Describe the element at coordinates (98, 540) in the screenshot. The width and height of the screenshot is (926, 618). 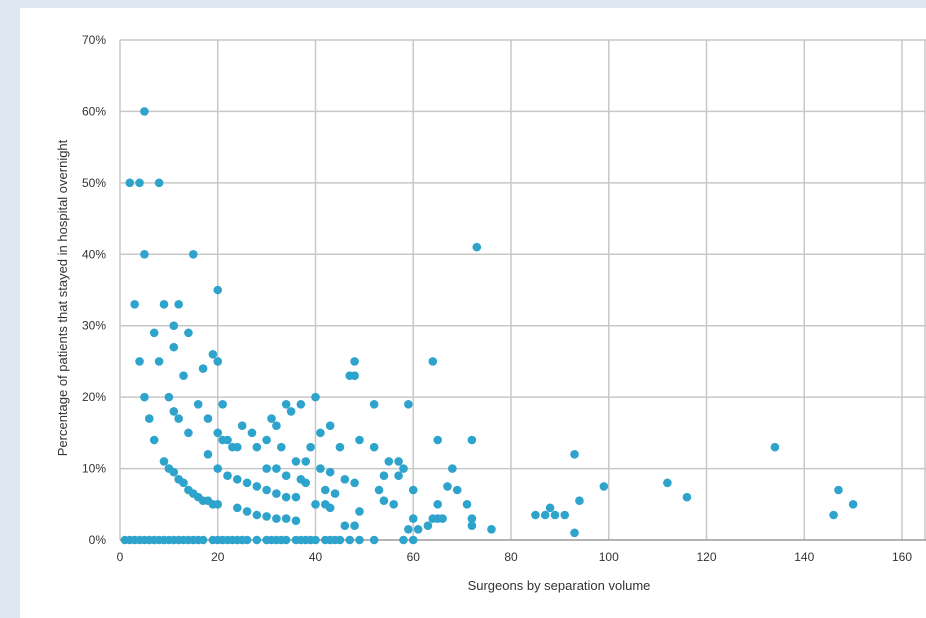
I see `y-tick-label: 0%` at that location.